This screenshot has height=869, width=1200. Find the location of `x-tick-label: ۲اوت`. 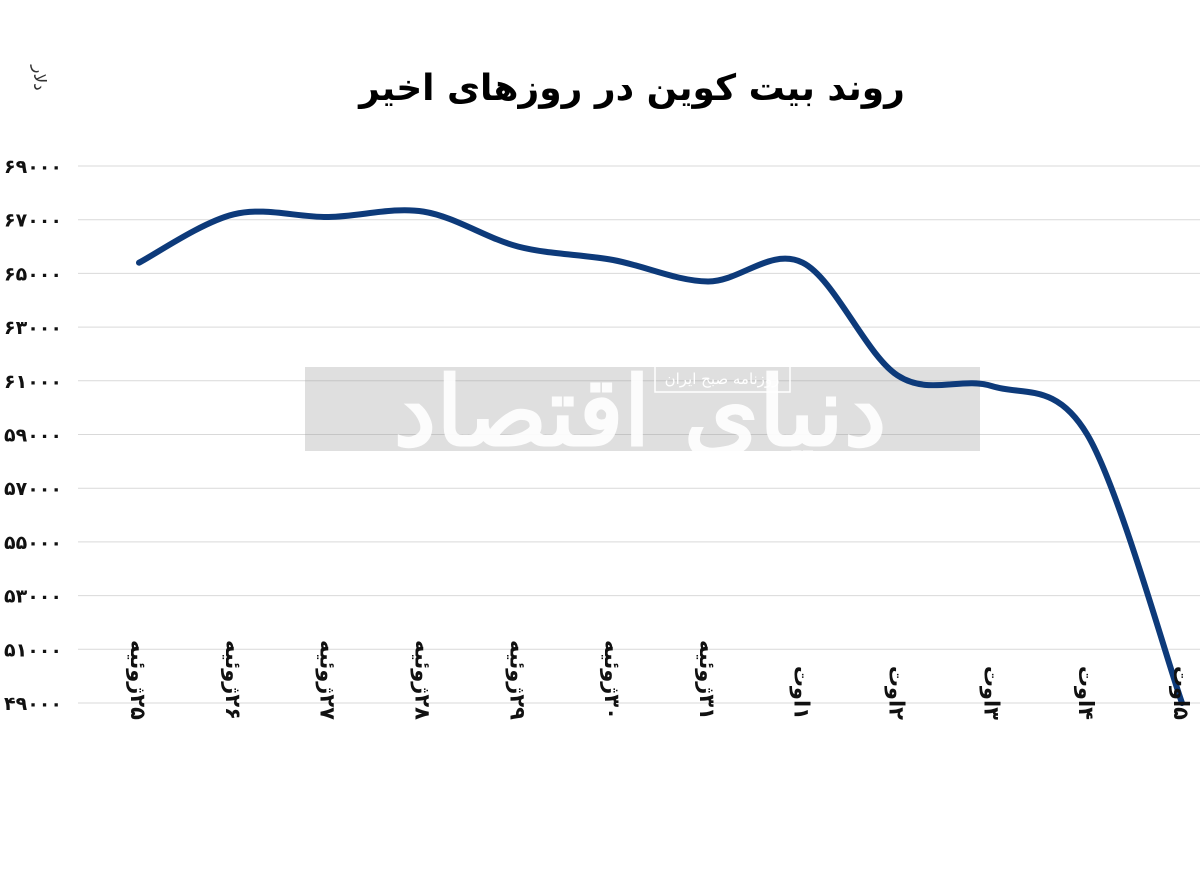

x-tick-label: ۲اوت is located at coordinates (897, 693).